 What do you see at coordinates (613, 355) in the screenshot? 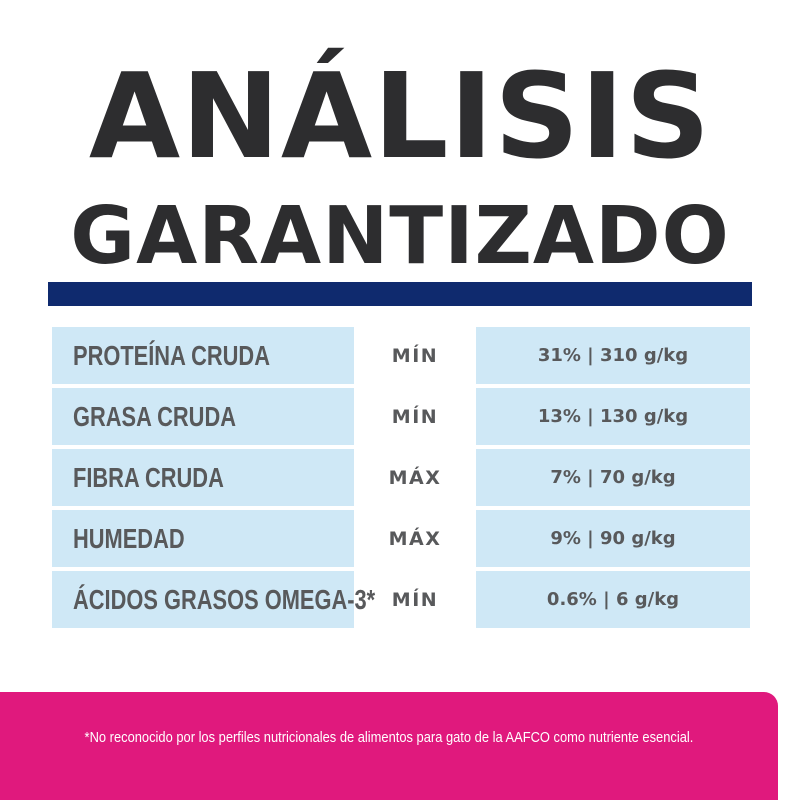
I see `nutrient-value: 31% | 310 g/kg` at bounding box center [613, 355].